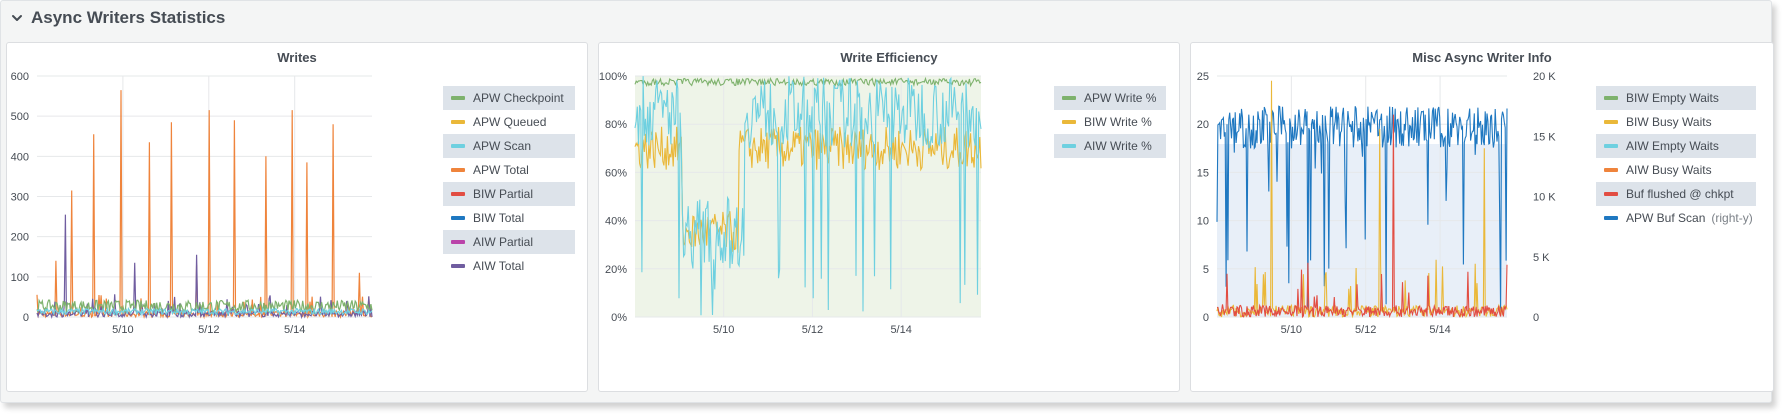 The height and width of the screenshot is (417, 1788). I want to click on legend-item: APW Scan, so click(509, 146).